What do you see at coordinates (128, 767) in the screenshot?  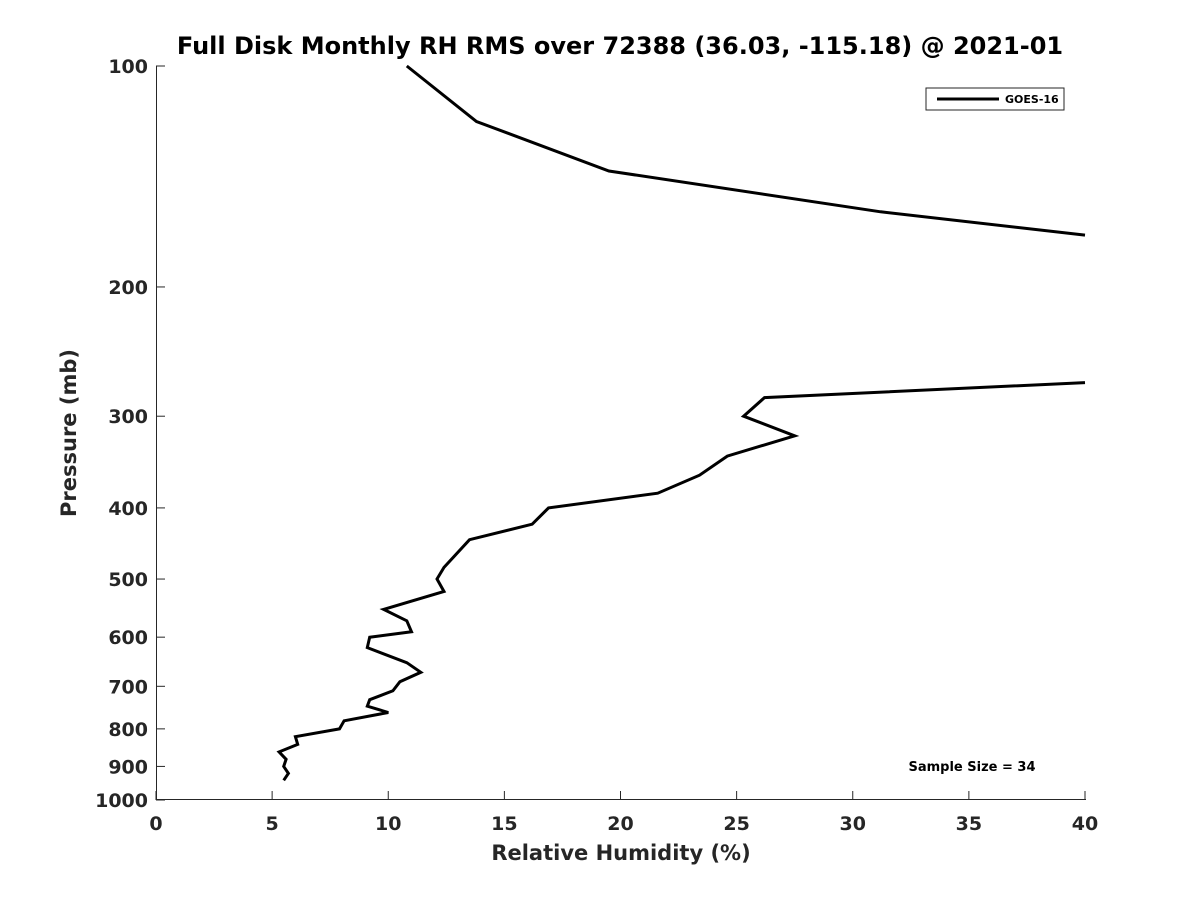 I see `y-tick-label: 900` at bounding box center [128, 767].